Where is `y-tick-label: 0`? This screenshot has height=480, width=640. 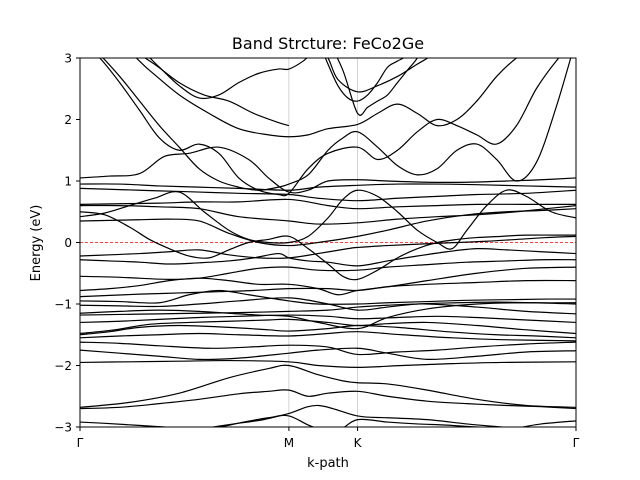 y-tick-label: 0 is located at coordinates (68, 243).